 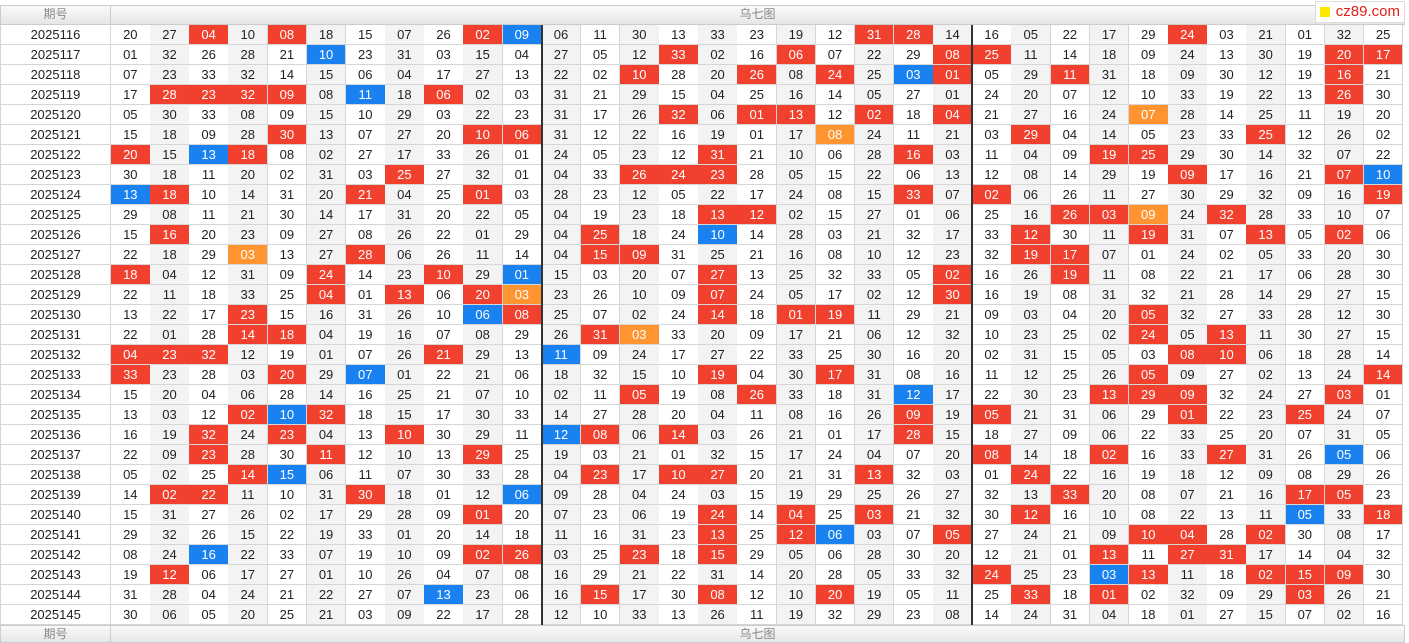 I want to click on number-cell: 07, so click(x=914, y=455).